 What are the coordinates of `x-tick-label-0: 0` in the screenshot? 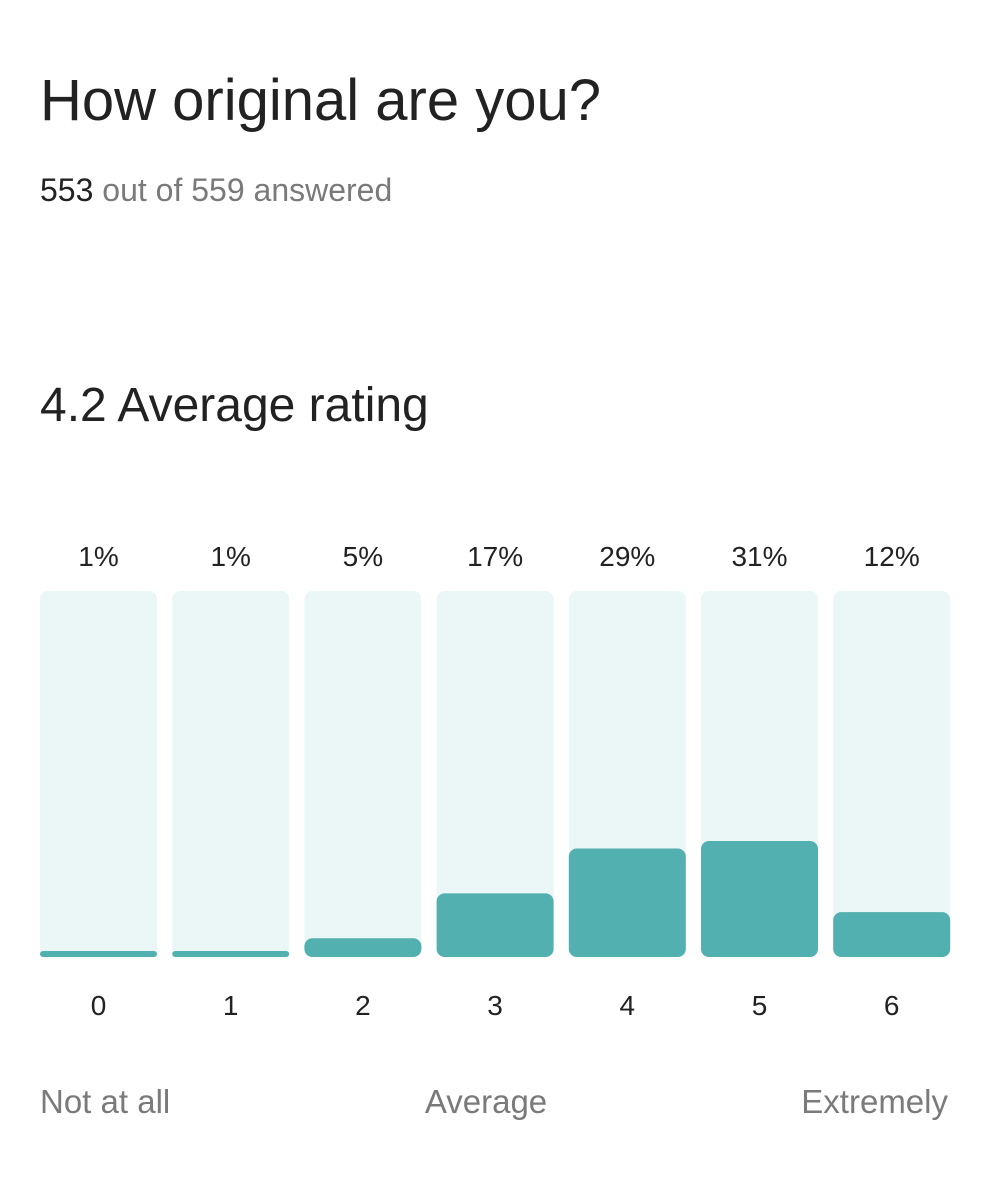 It's located at (99, 1005).